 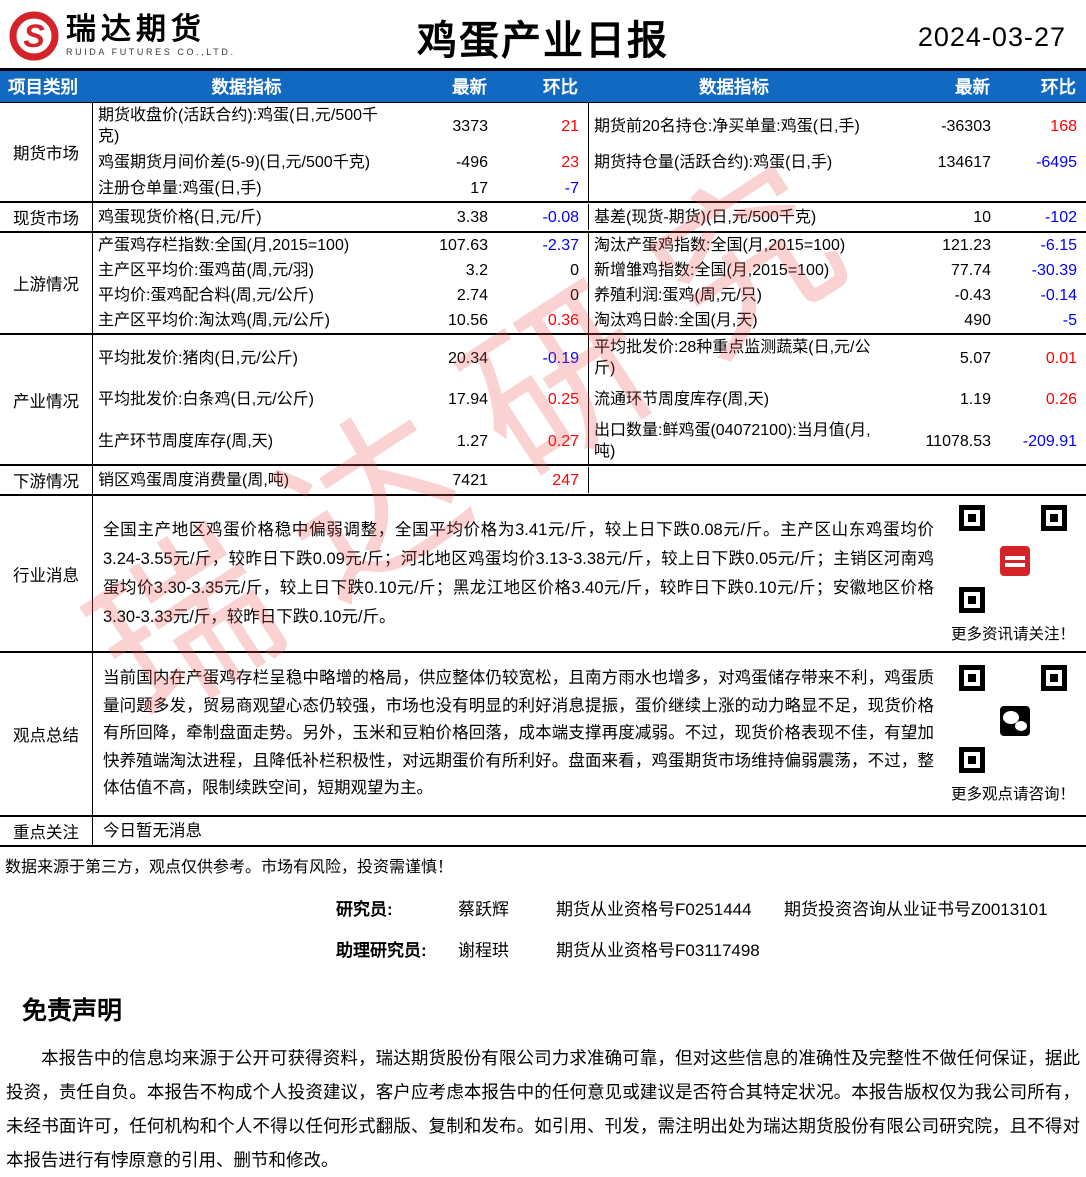 What do you see at coordinates (1012, 795) in the screenshot?
I see `qr-caption: 更多观点请咨询！` at bounding box center [1012, 795].